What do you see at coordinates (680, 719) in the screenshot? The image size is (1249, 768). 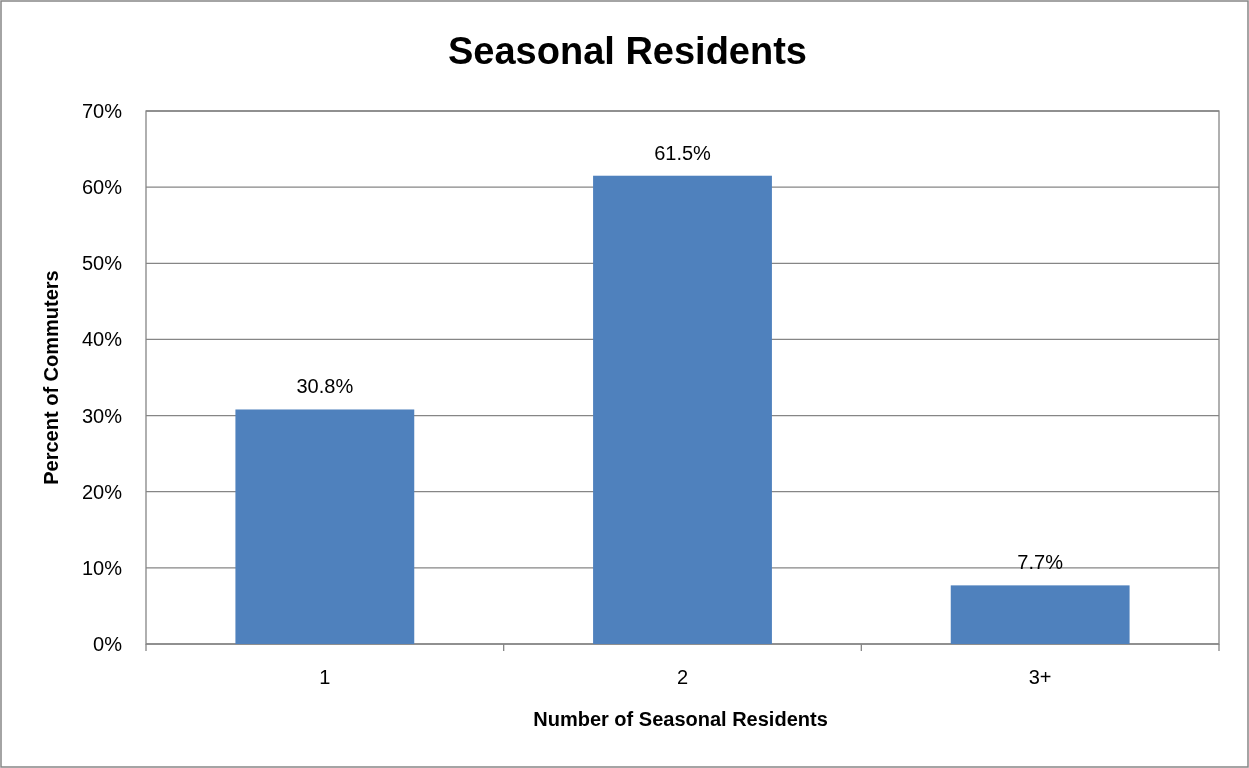 I see `x-axis-title: Number of Seasonal Residents` at bounding box center [680, 719].